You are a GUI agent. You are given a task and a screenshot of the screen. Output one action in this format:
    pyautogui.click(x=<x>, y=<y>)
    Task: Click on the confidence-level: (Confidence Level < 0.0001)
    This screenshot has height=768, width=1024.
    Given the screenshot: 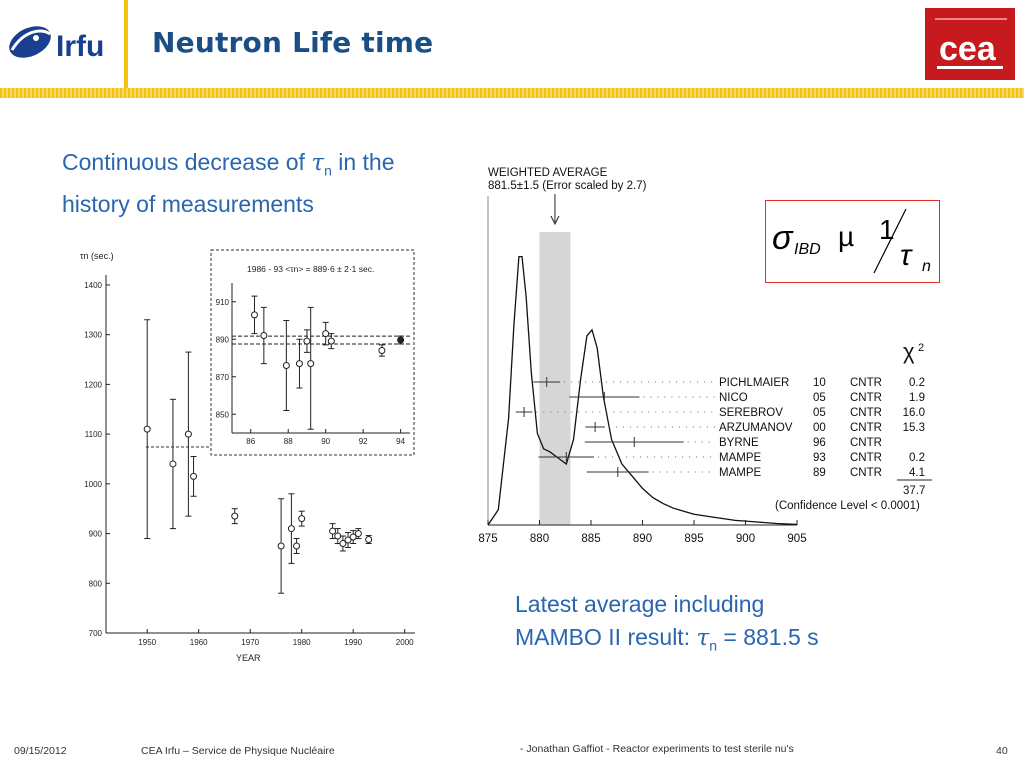 What is the action you would take?
    pyautogui.click(x=847, y=506)
    